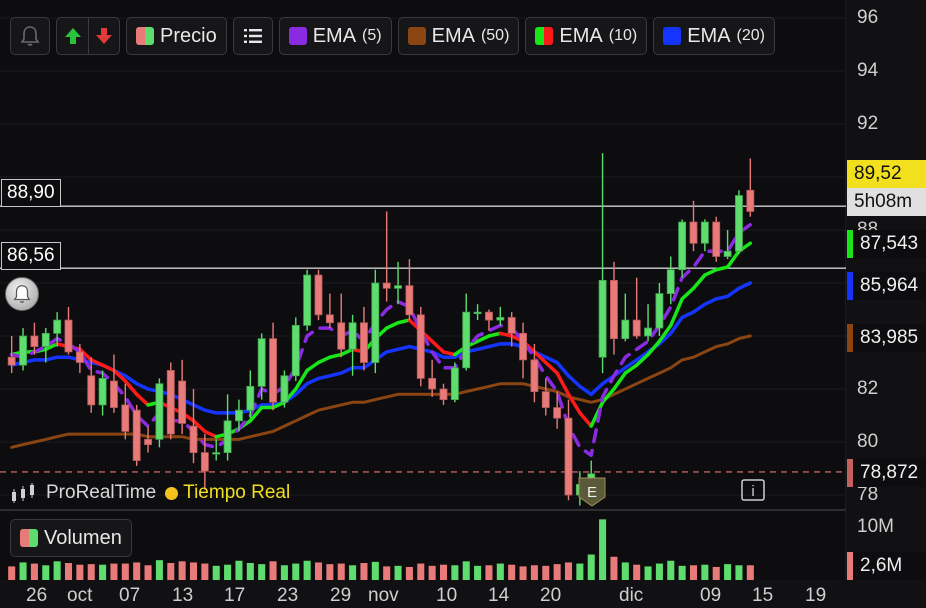 This screenshot has width=926, height=608. What do you see at coordinates (753, 490) in the screenshot?
I see `info-icon: i` at bounding box center [753, 490].